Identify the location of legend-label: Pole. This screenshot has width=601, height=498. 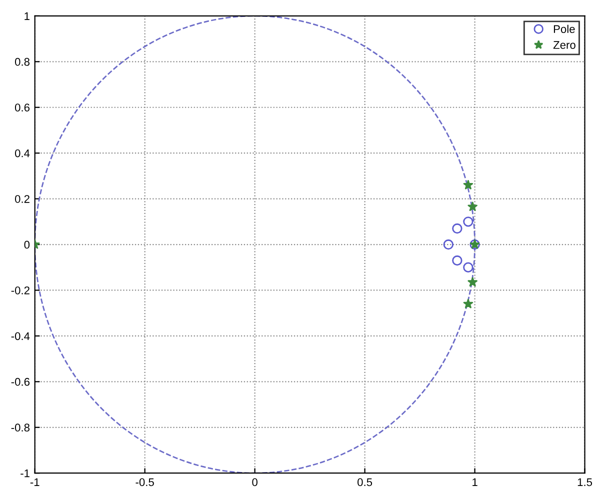
(564, 28).